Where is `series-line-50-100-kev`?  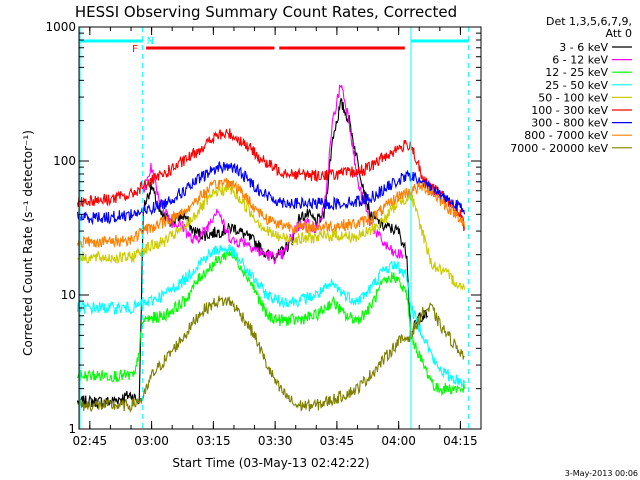 series-line-50-100-kev is located at coordinates (271, 237).